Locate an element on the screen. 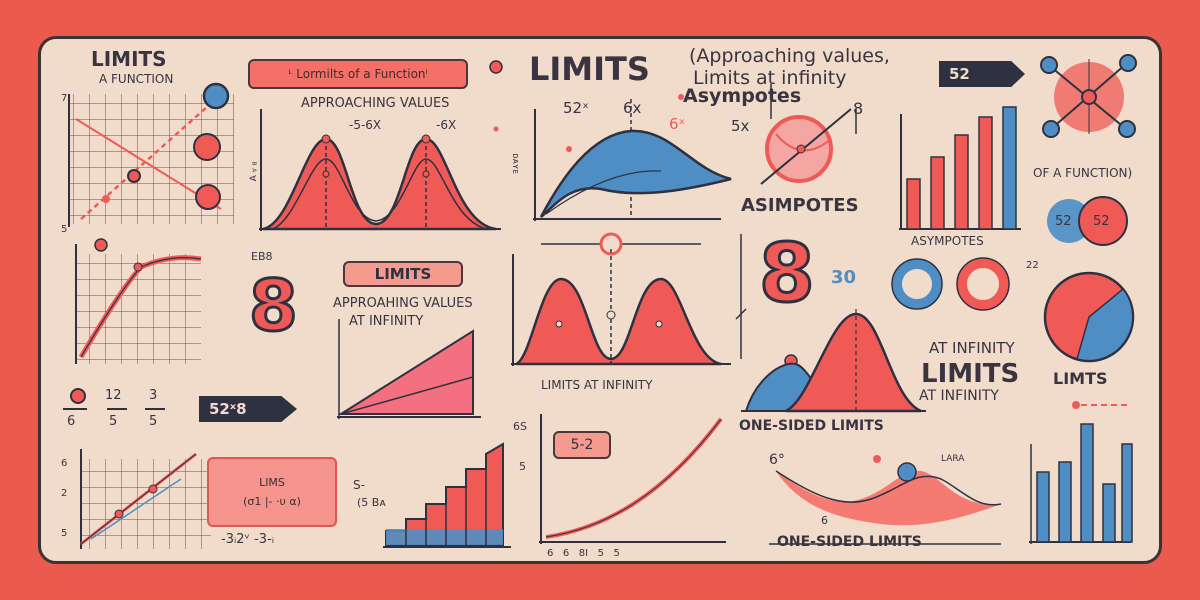 This screenshot has height=600, width=1200. lims-card: LIMS (σ1 |- ·υ α) is located at coordinates (272, 492).